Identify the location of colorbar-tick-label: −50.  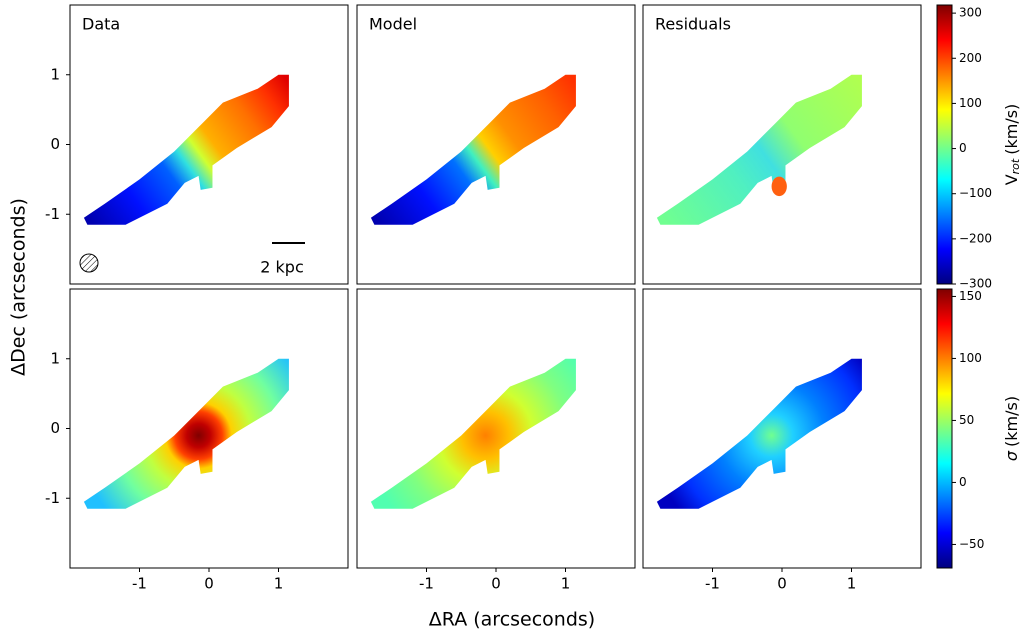
(971, 544).